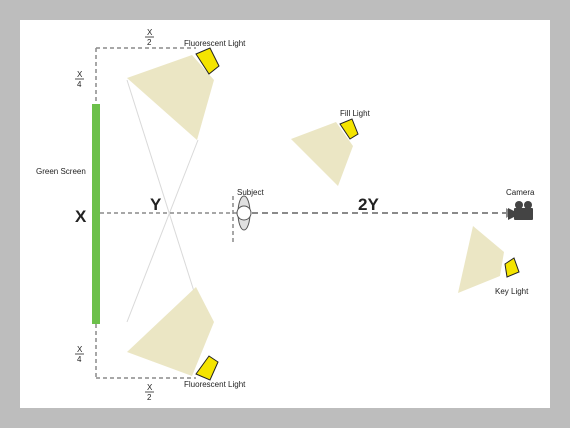 The width and height of the screenshot is (570, 428). Describe the element at coordinates (80, 349) in the screenshot. I see `left-bottom-fraction-numerator: X` at that location.